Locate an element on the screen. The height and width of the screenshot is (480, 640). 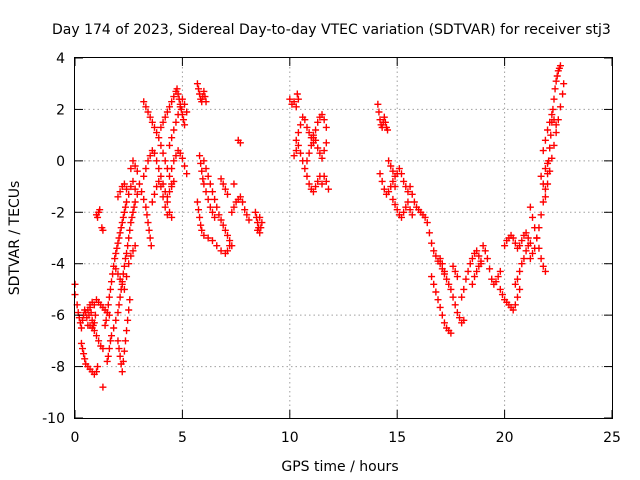
y-tick-label: -8 is located at coordinates (58, 368).